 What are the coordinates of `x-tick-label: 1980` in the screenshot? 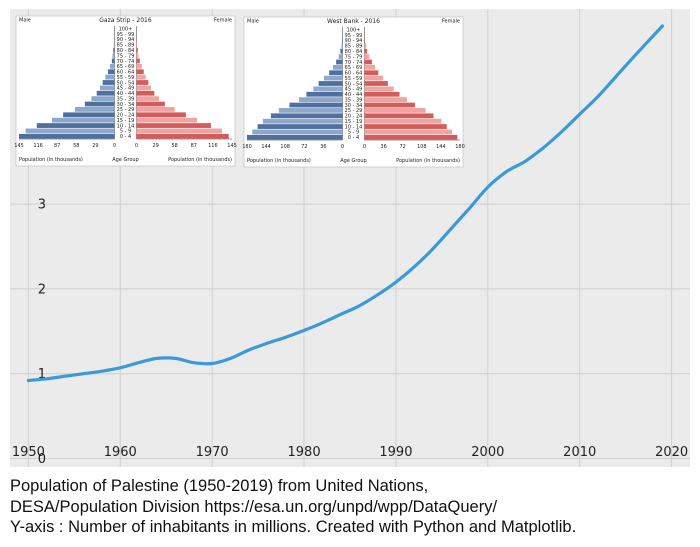 It's located at (304, 452).